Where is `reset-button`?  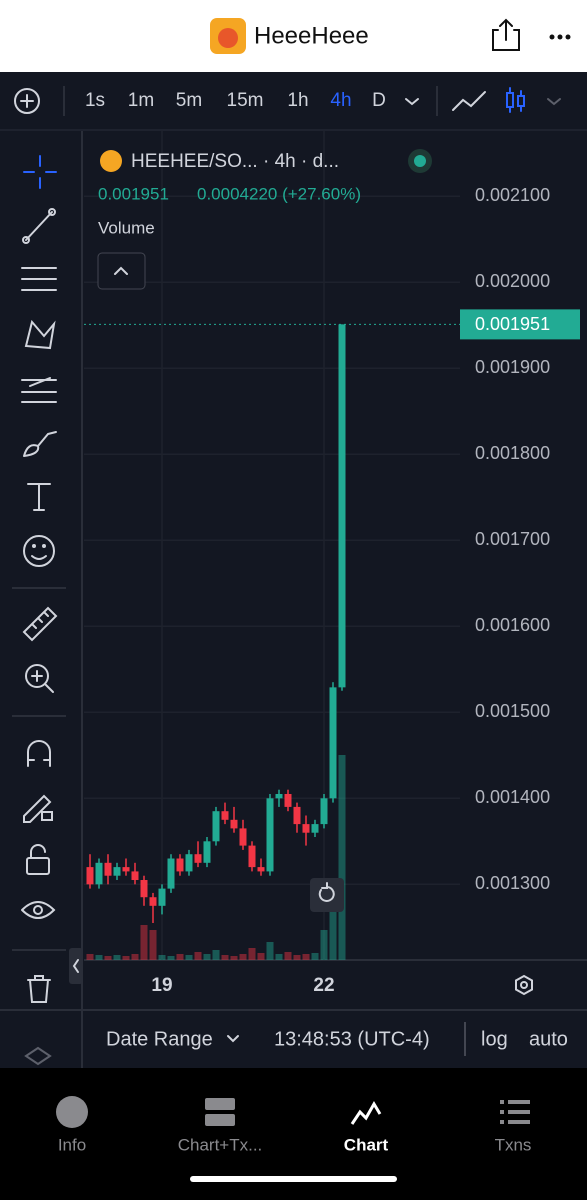 reset-button is located at coordinates (327, 895).